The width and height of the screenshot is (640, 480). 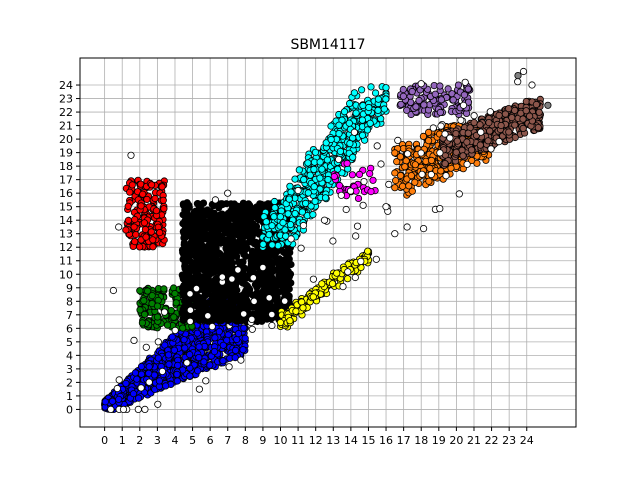 What do you see at coordinates (122, 440) in the screenshot?
I see `x-tick-label: 1` at bounding box center [122, 440].